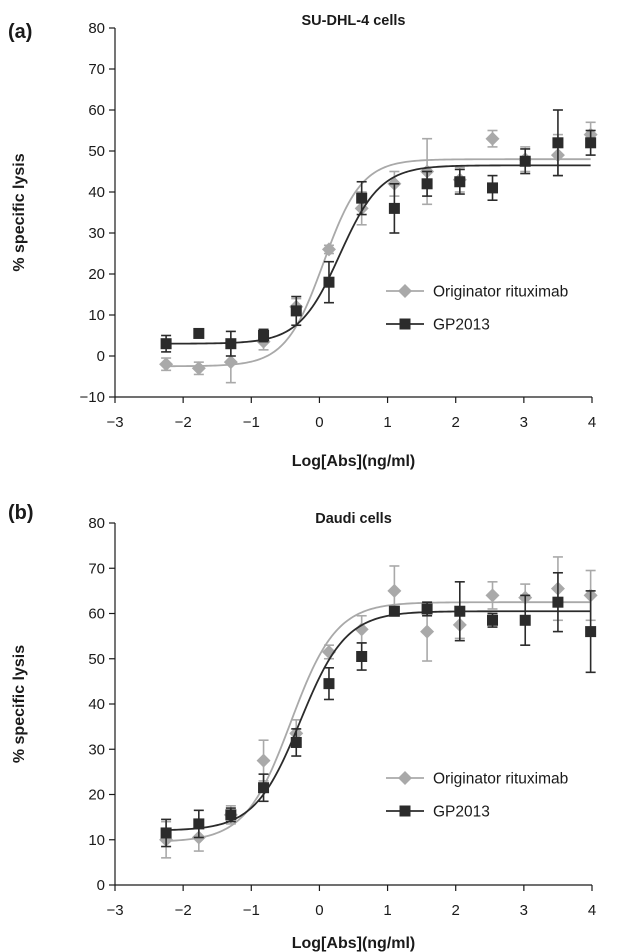  What do you see at coordinates (353, 519) in the screenshot?
I see `chart-title: Daudi cells` at bounding box center [353, 519].